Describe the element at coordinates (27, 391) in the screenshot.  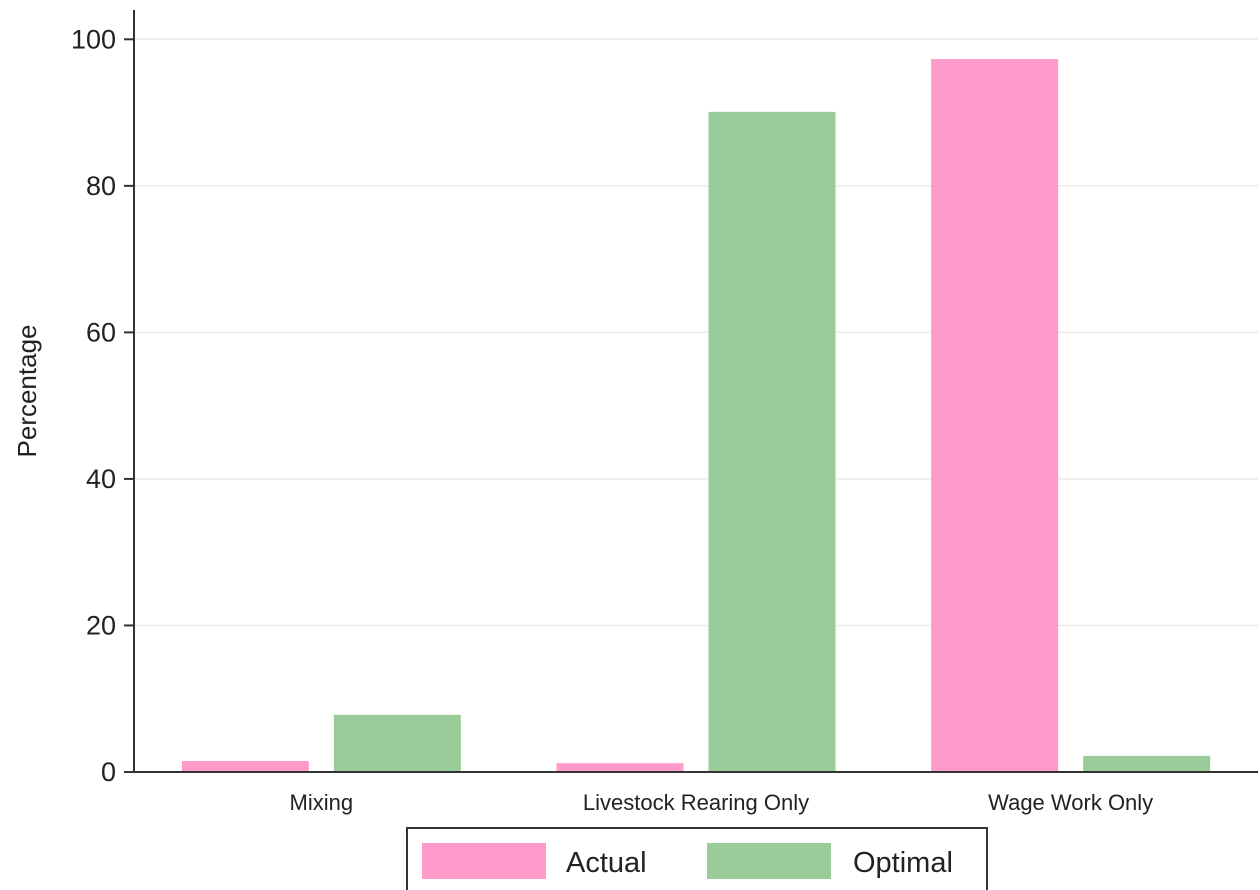
I see `y-axis-label: Percentage` at that location.